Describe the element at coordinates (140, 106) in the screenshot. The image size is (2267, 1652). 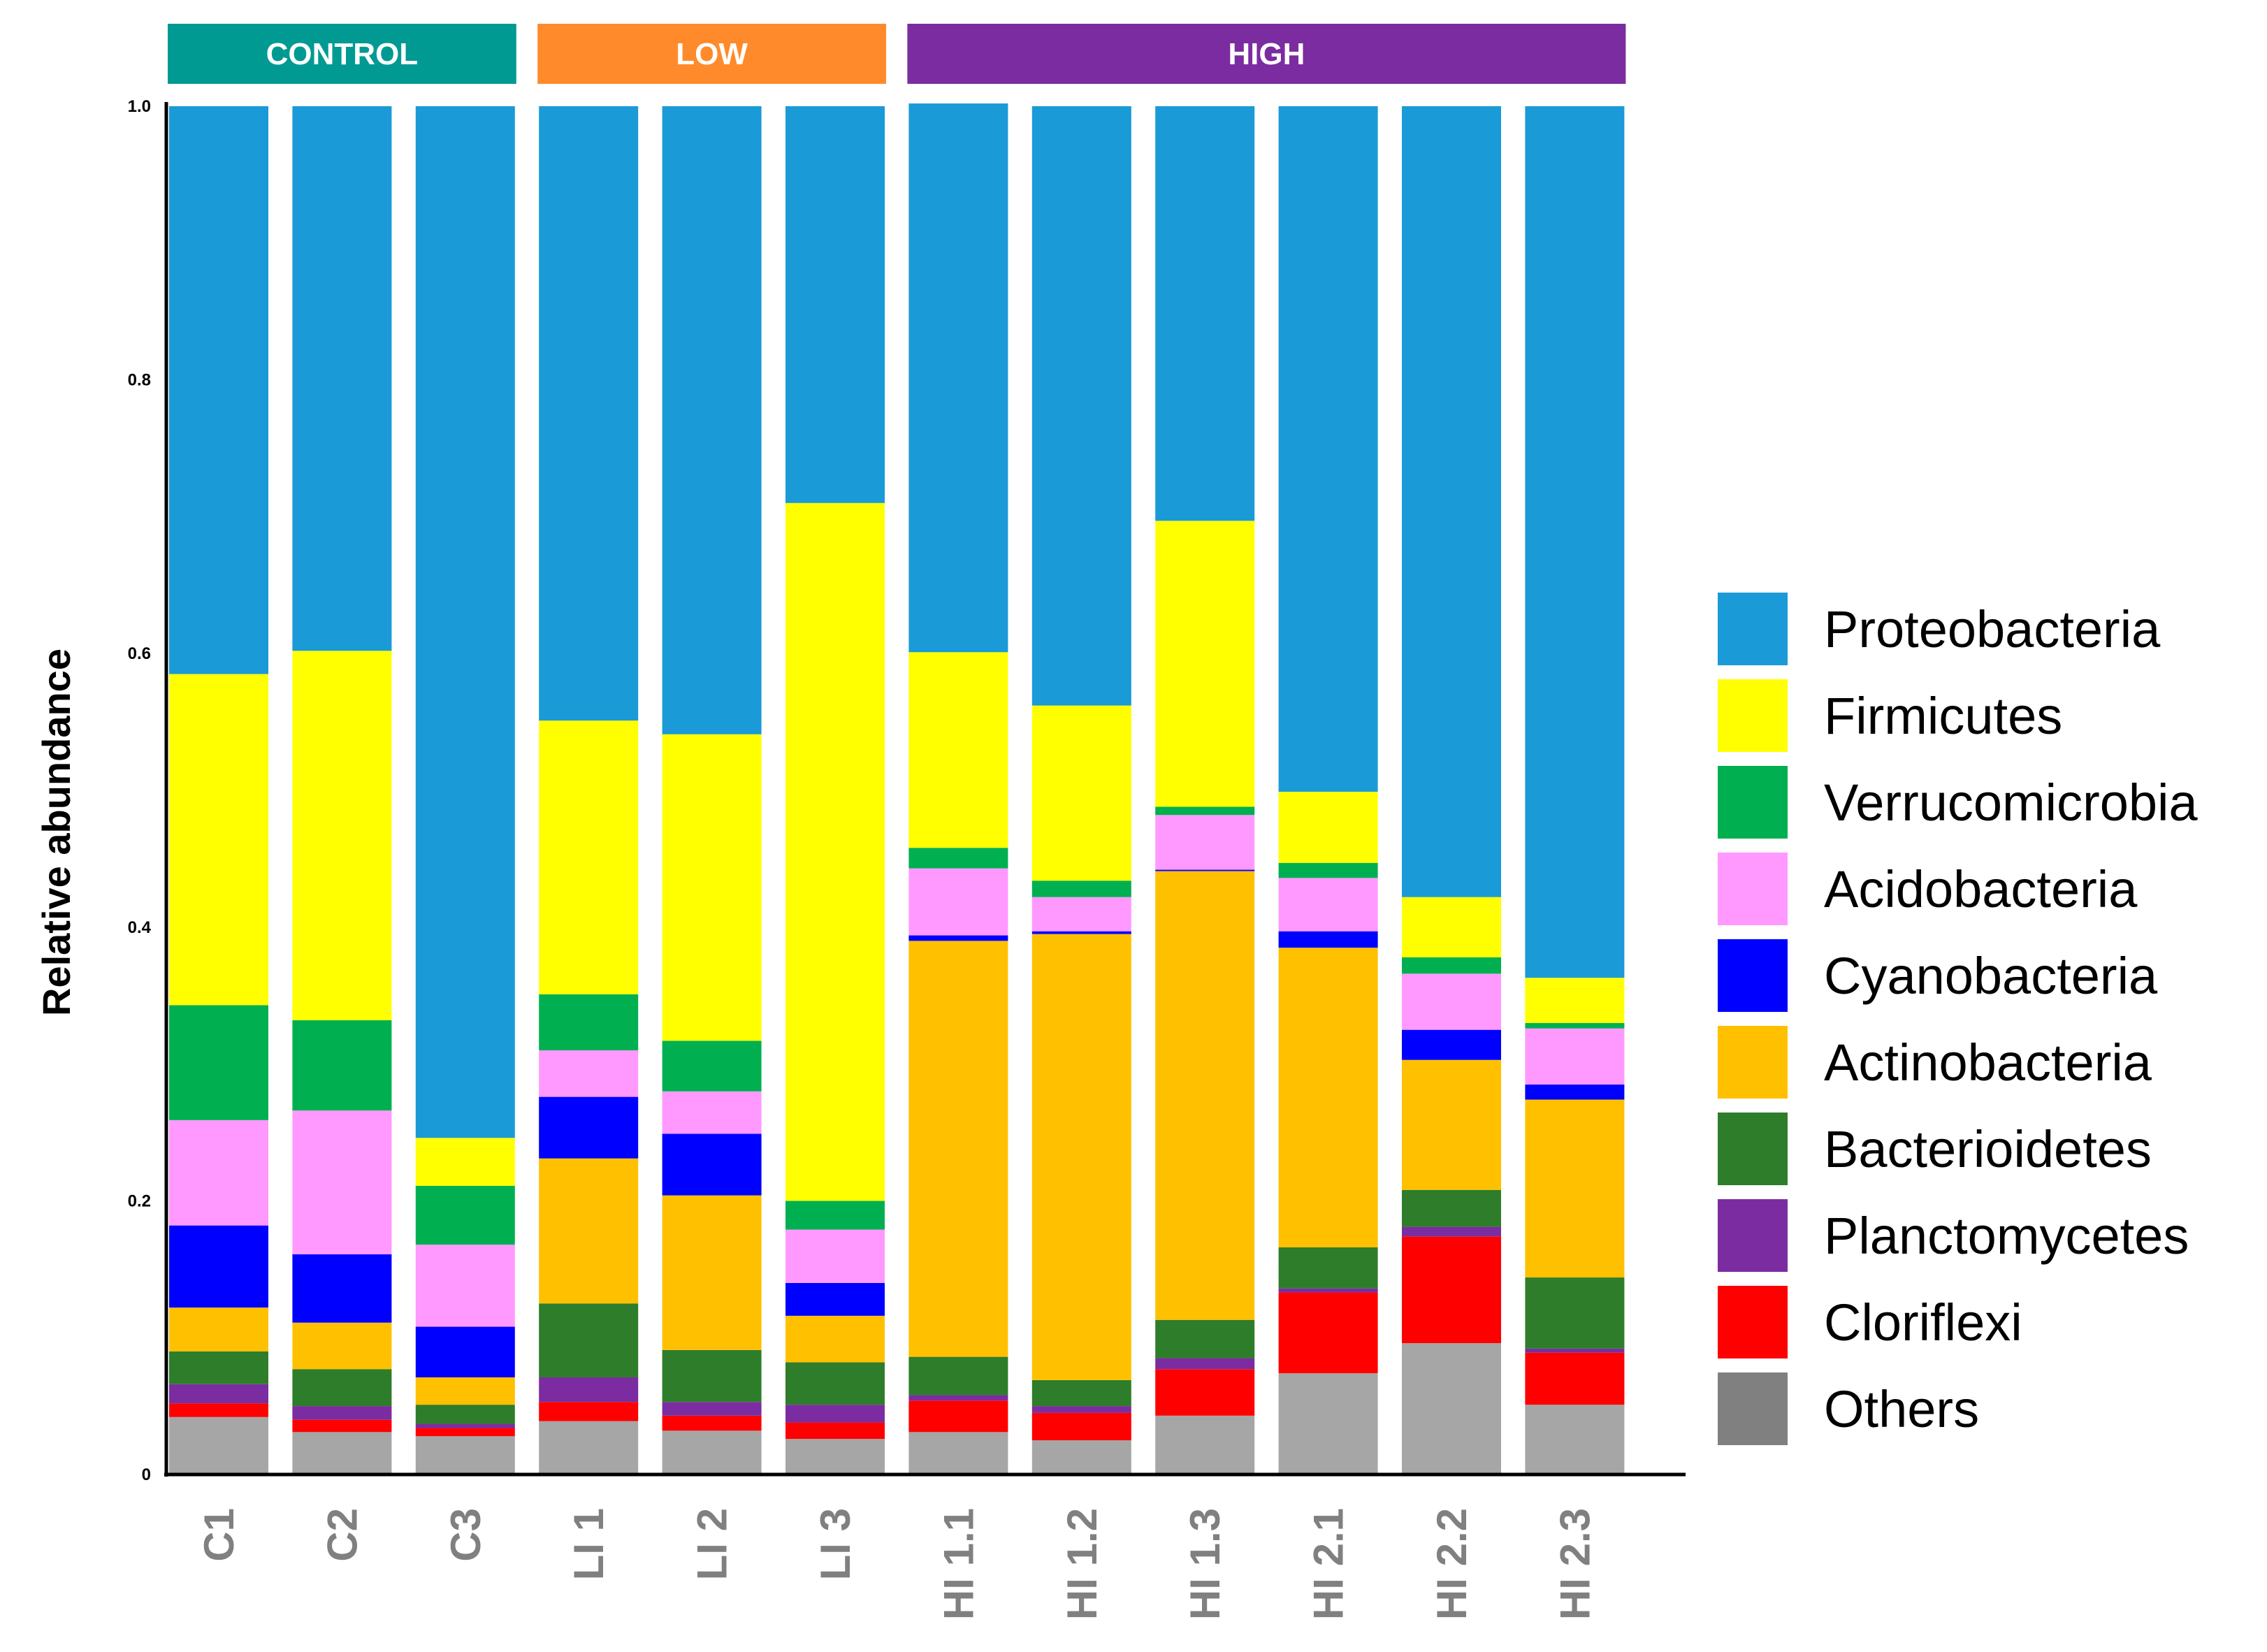
I see `y-tick-label: 1.0` at that location.